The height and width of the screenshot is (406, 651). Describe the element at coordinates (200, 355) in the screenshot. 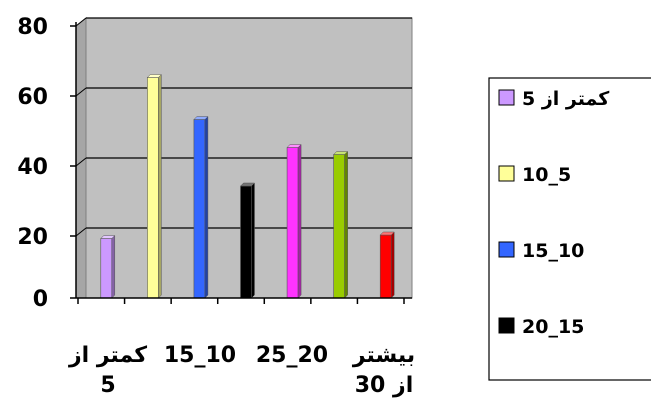

I see `x-tick-label: 15_10` at that location.